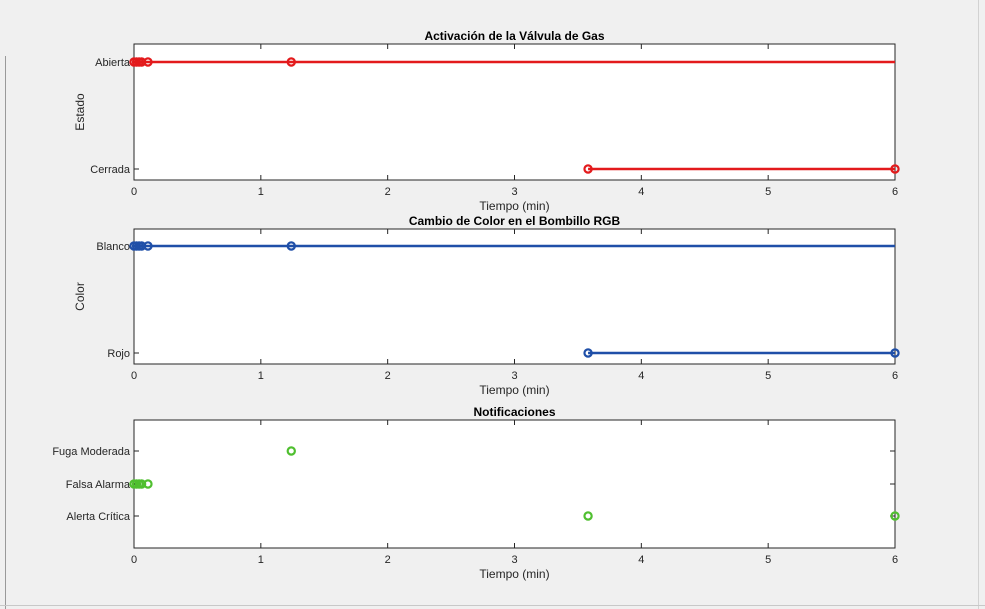 The image size is (985, 609). Describe the element at coordinates (492, 605) in the screenshot. I see `window-bottom-edge` at that location.